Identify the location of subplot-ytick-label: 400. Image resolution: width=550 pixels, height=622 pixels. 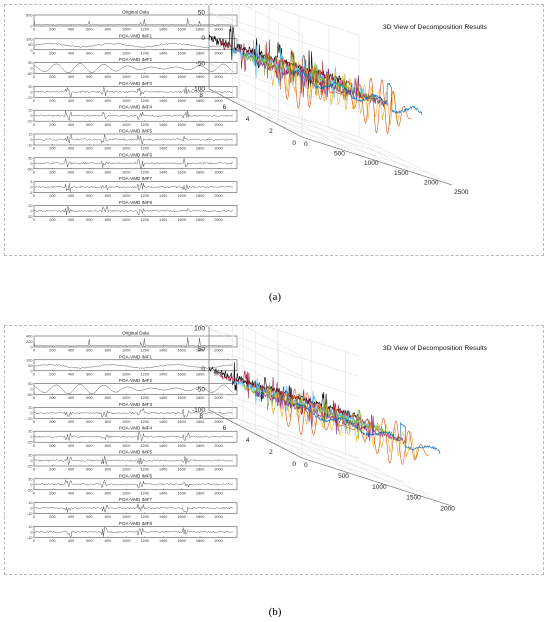
(29, 337).